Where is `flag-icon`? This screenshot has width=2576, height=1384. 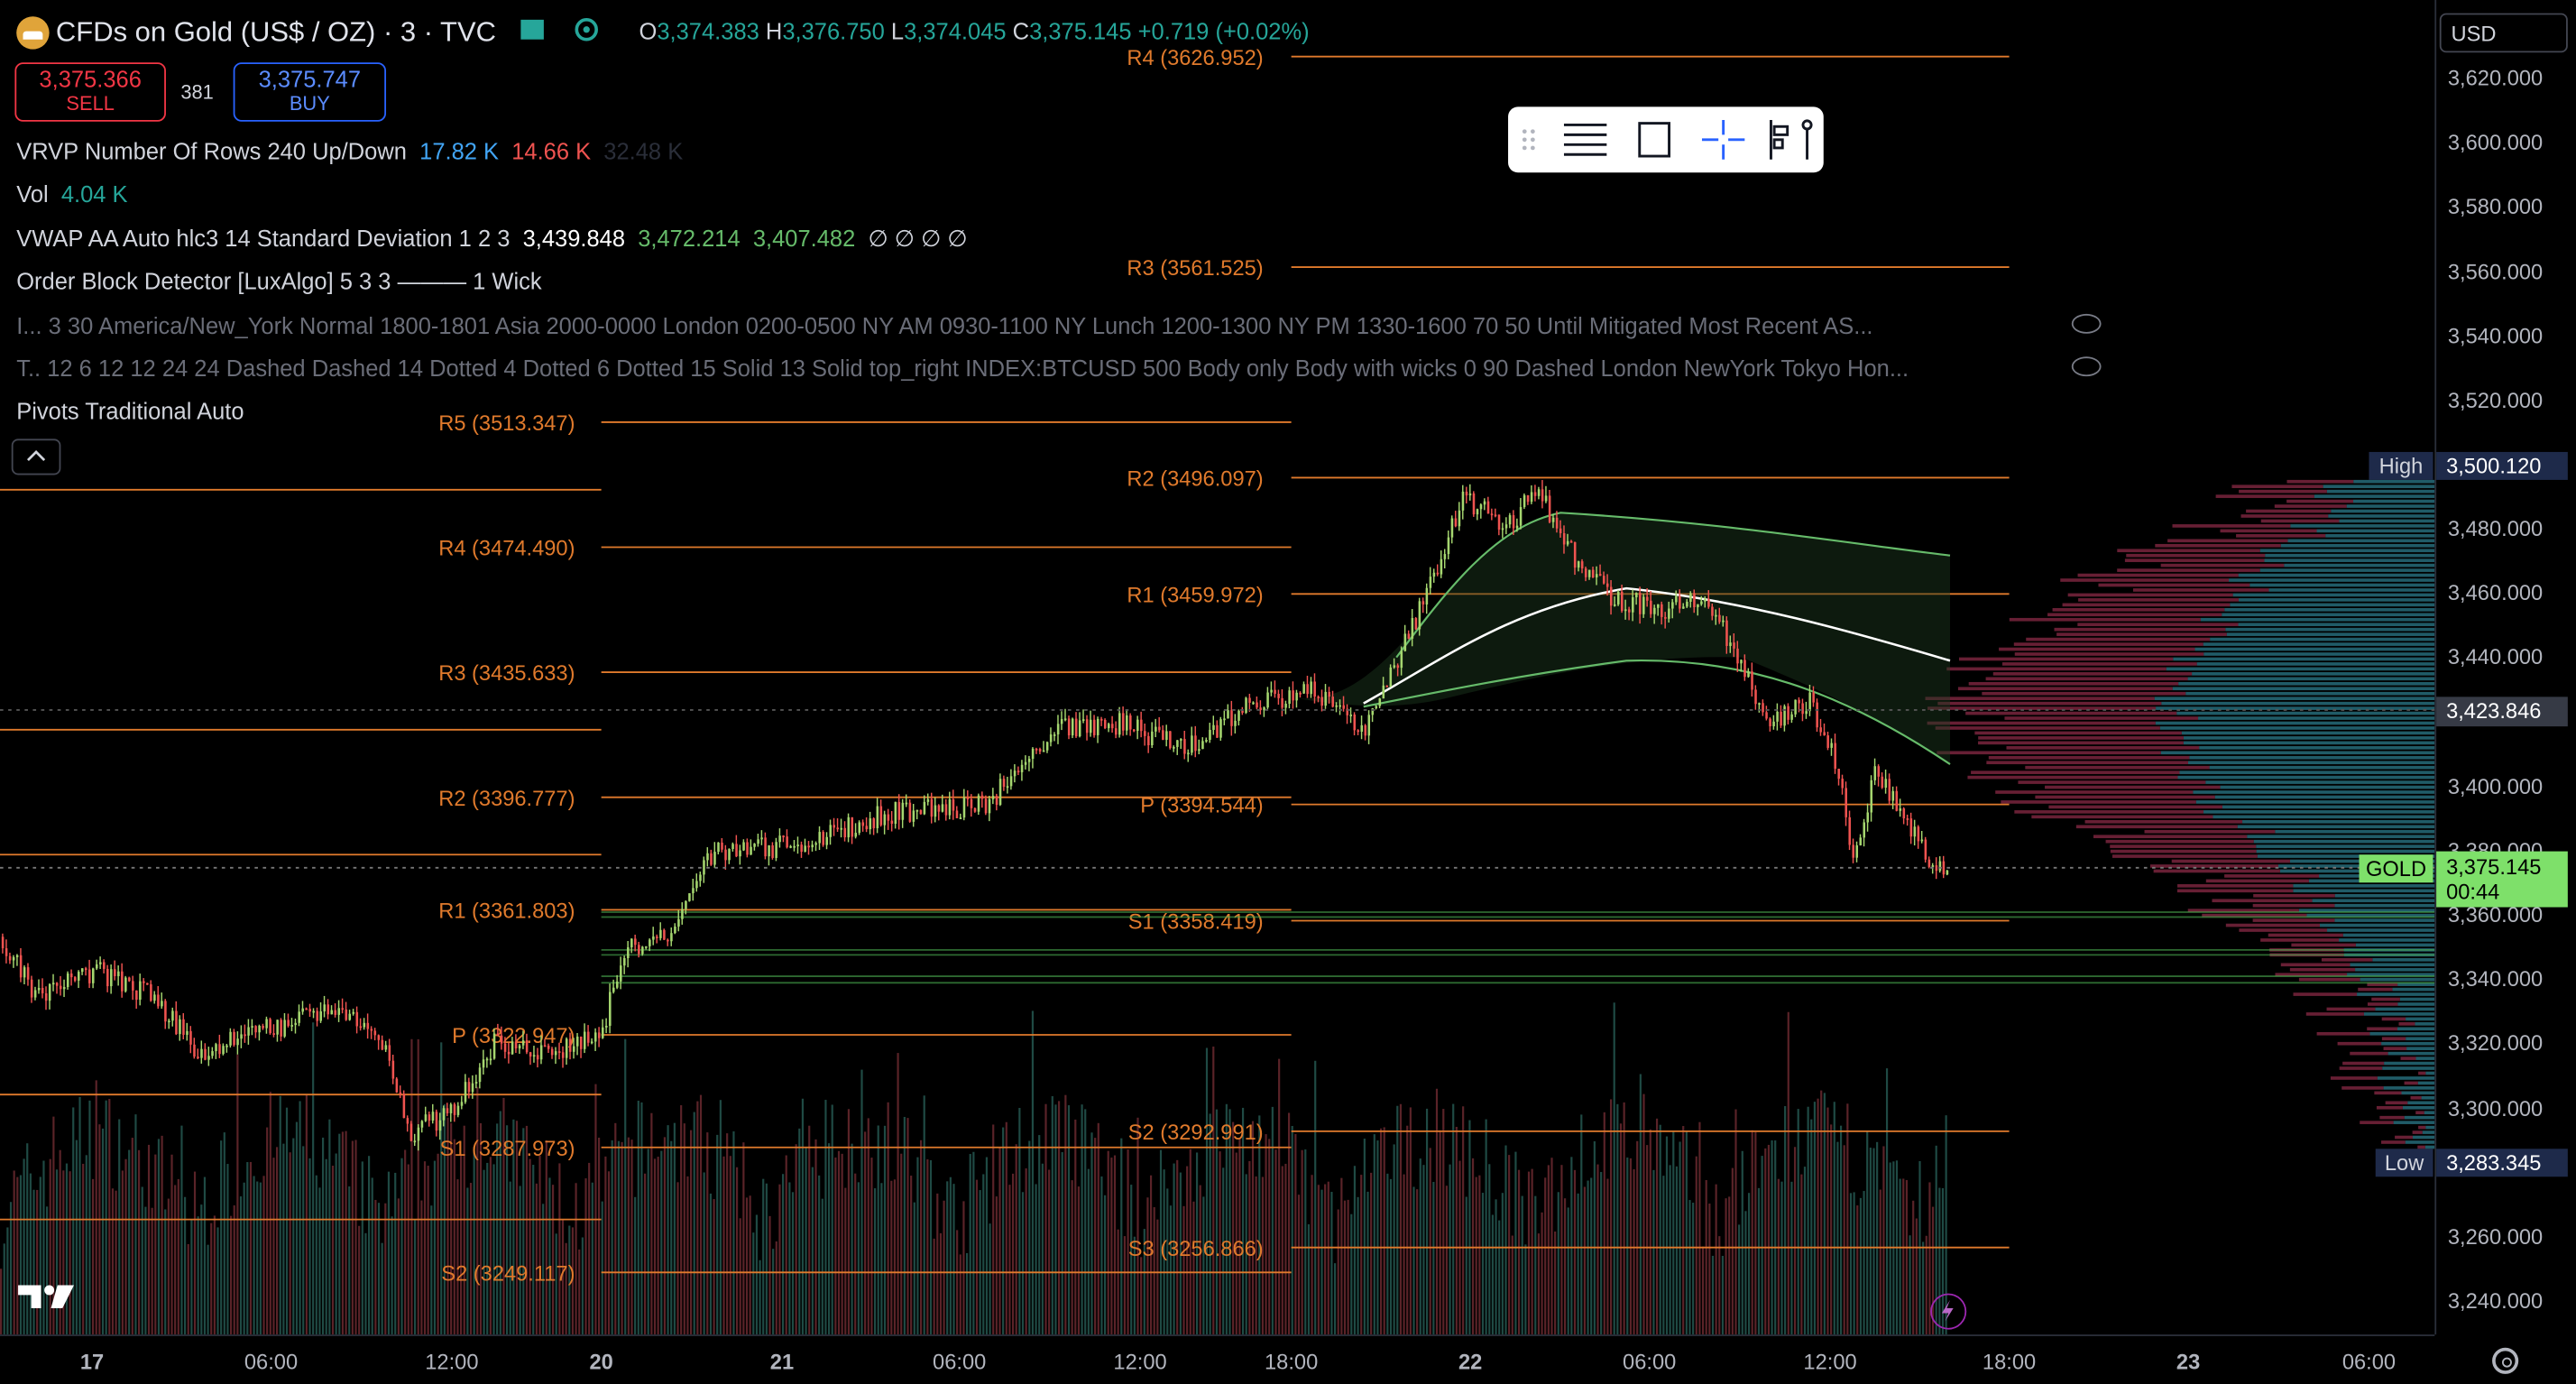 flag-icon is located at coordinates (532, 29).